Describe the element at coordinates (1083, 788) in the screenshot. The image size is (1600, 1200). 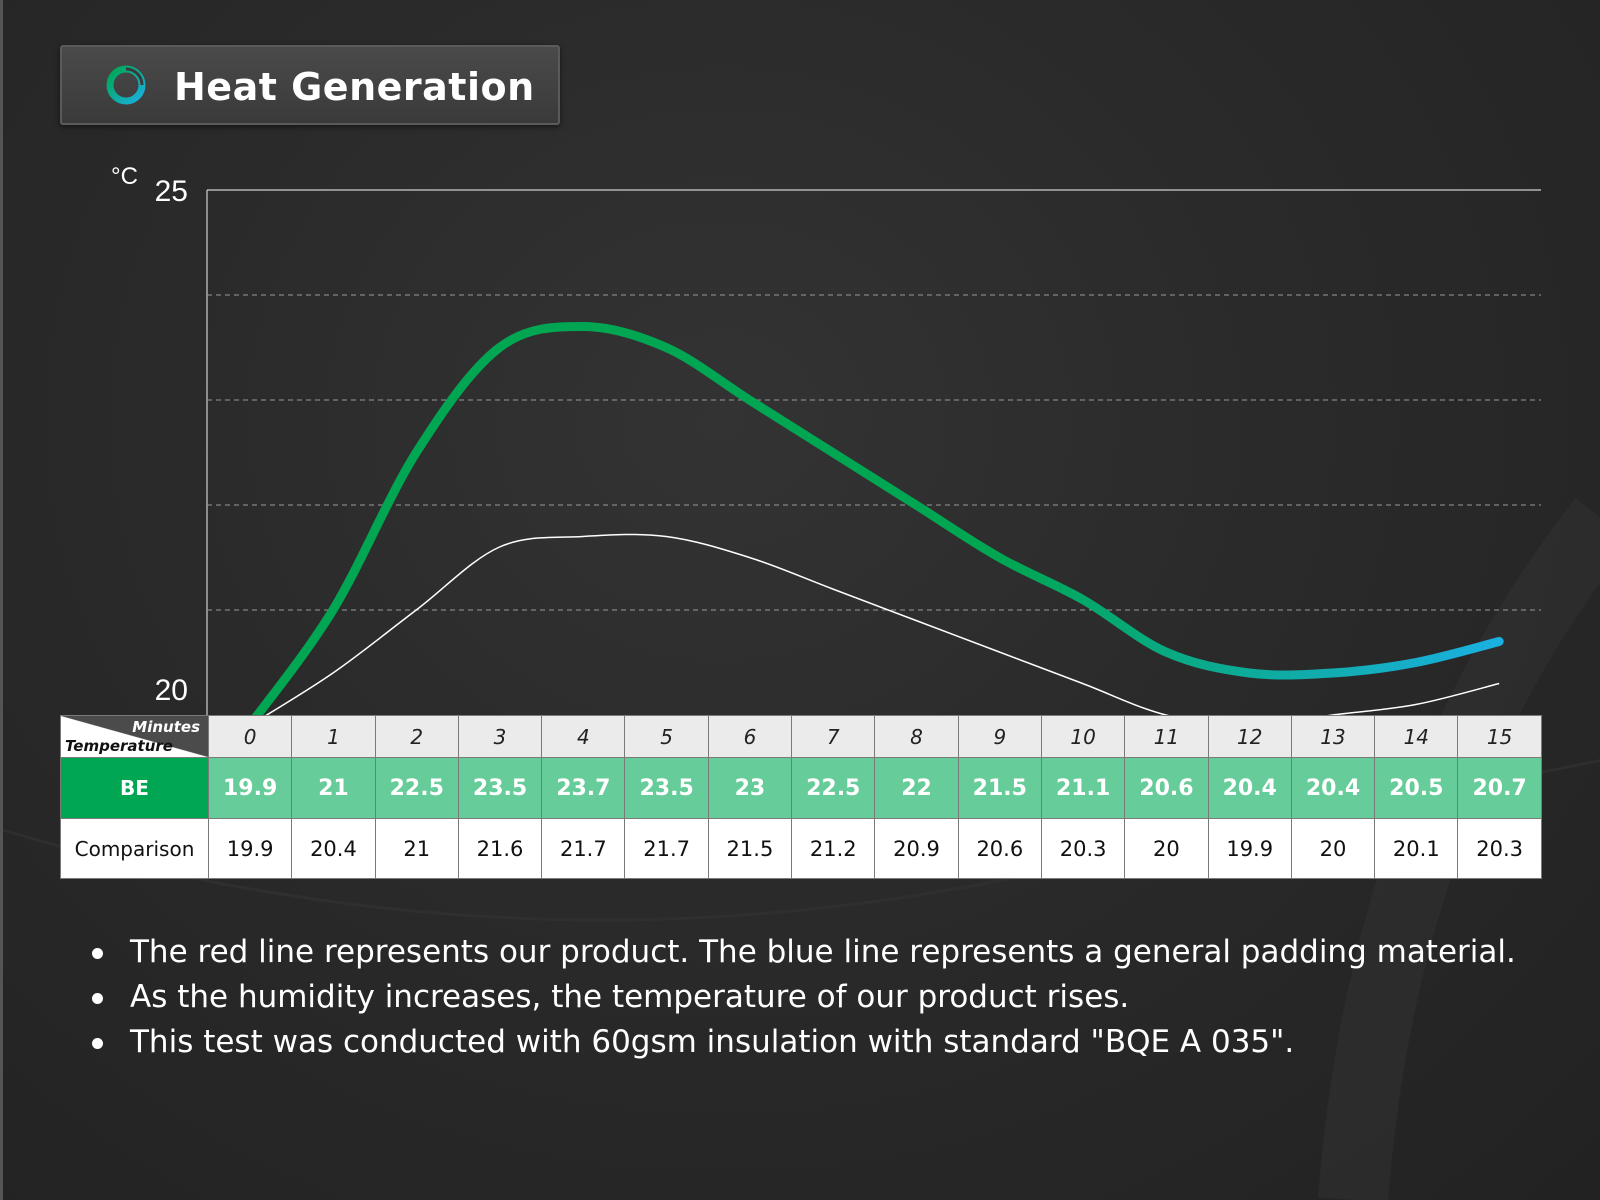
I see `be-value-cell: 21.1` at that location.